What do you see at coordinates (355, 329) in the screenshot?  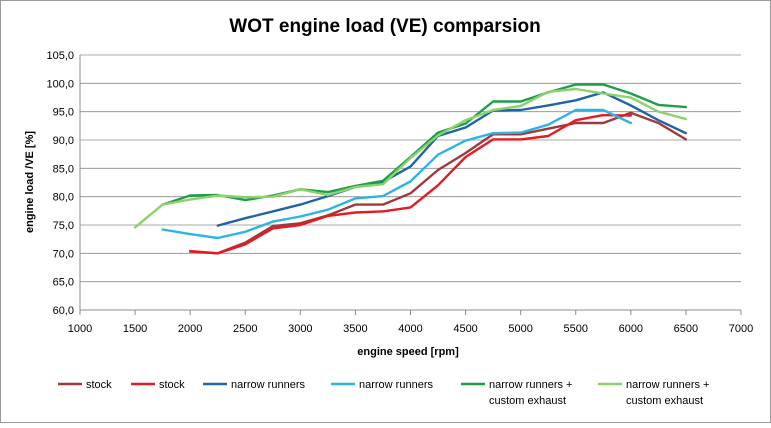 I see `x-tick-label: 3500` at bounding box center [355, 329].